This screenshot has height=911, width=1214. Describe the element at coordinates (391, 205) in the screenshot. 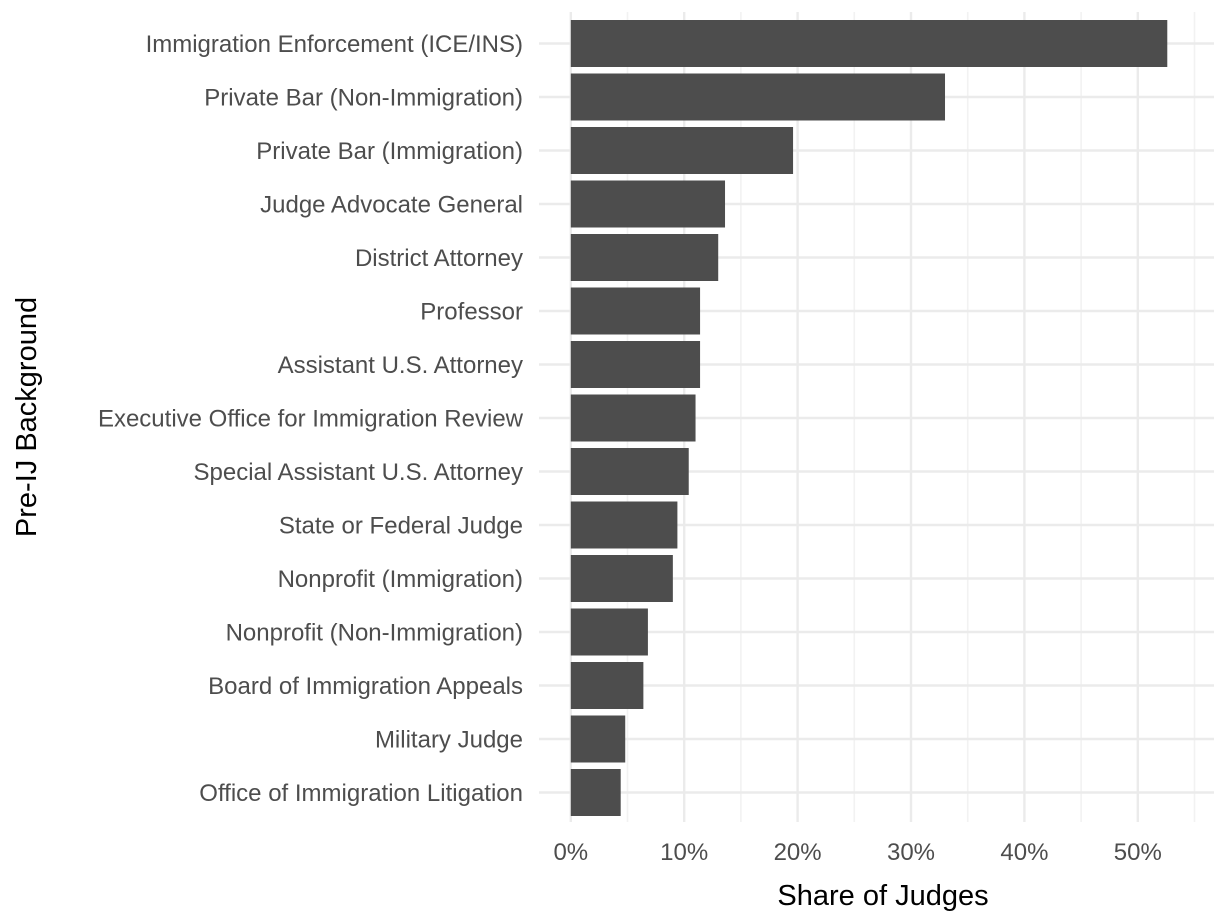

I see `category-label: Judge Advocate General` at that location.